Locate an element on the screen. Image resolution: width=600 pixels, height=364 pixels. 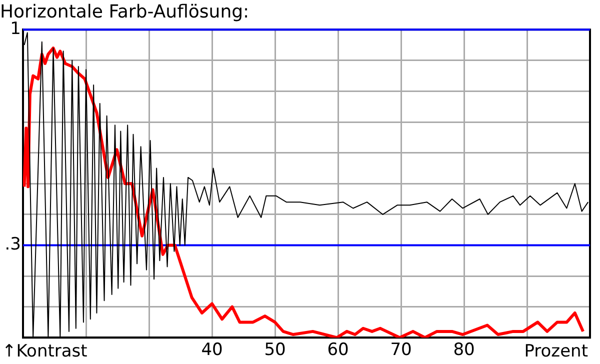
y-tick-label: .3 is located at coordinates (12, 244).